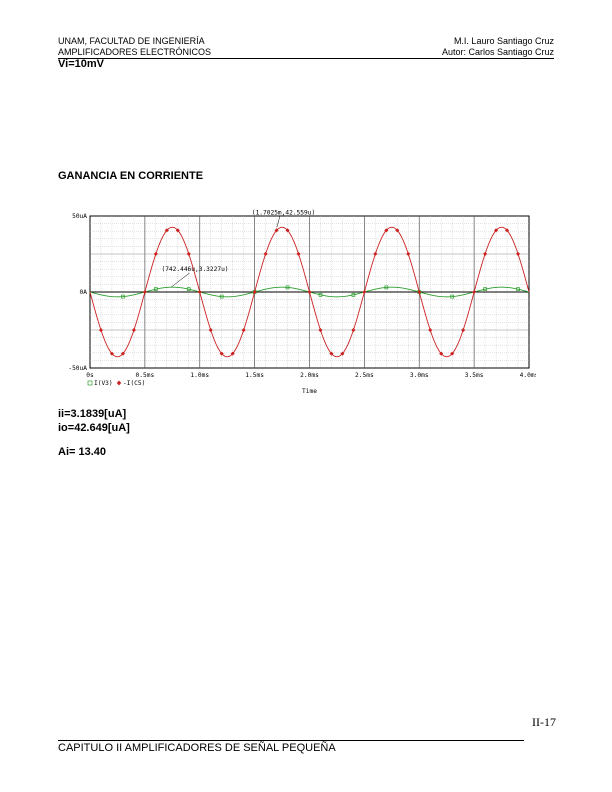 Image resolution: width=612 pixels, height=792 pixels. I want to click on y-tick-label: 50uA, so click(79, 216).